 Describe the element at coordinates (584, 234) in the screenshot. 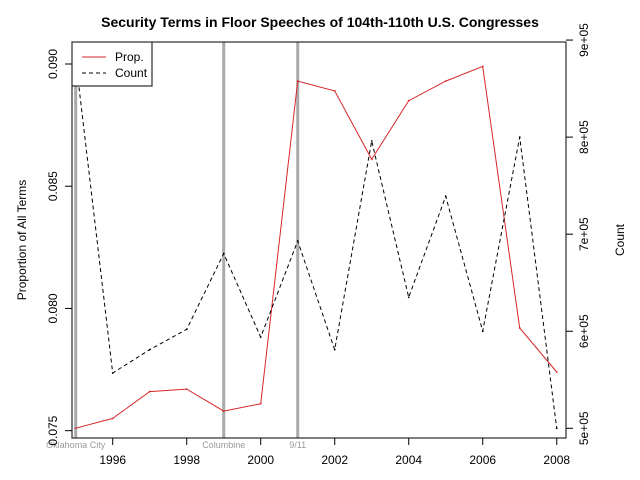

I see `right-tick-label-2: 7e+05` at that location.